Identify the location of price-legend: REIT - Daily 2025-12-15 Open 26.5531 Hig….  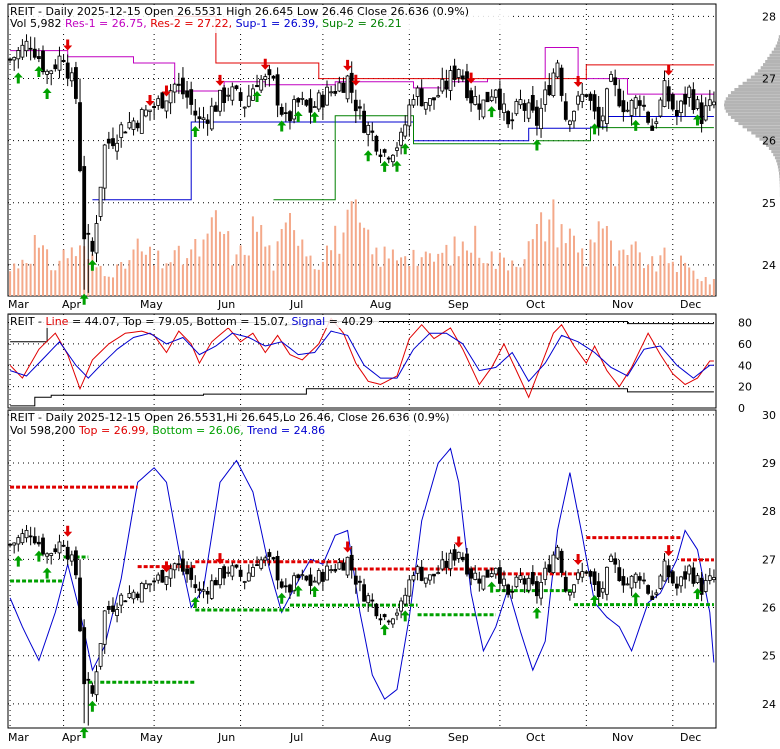
(259, 19).